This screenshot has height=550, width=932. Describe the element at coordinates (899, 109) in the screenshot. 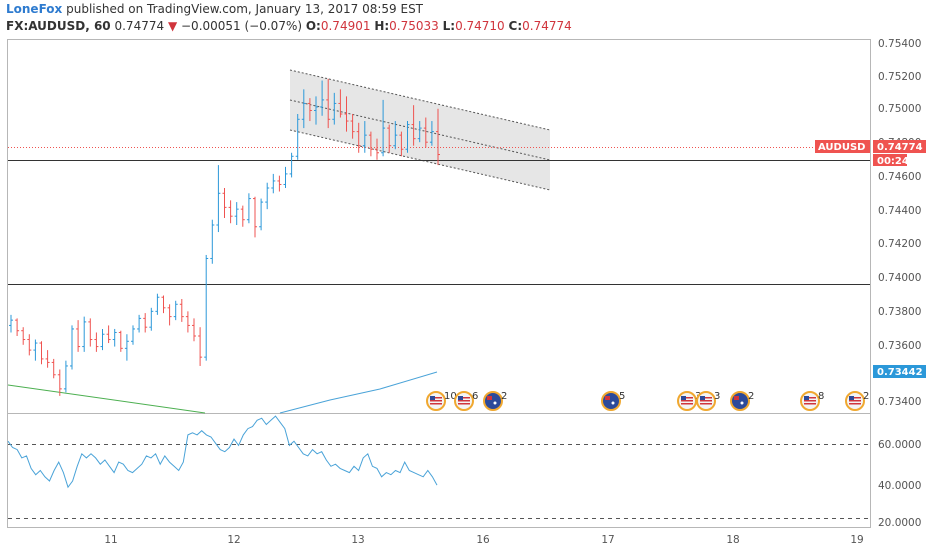

I see `price-tick: 0.75000` at that location.